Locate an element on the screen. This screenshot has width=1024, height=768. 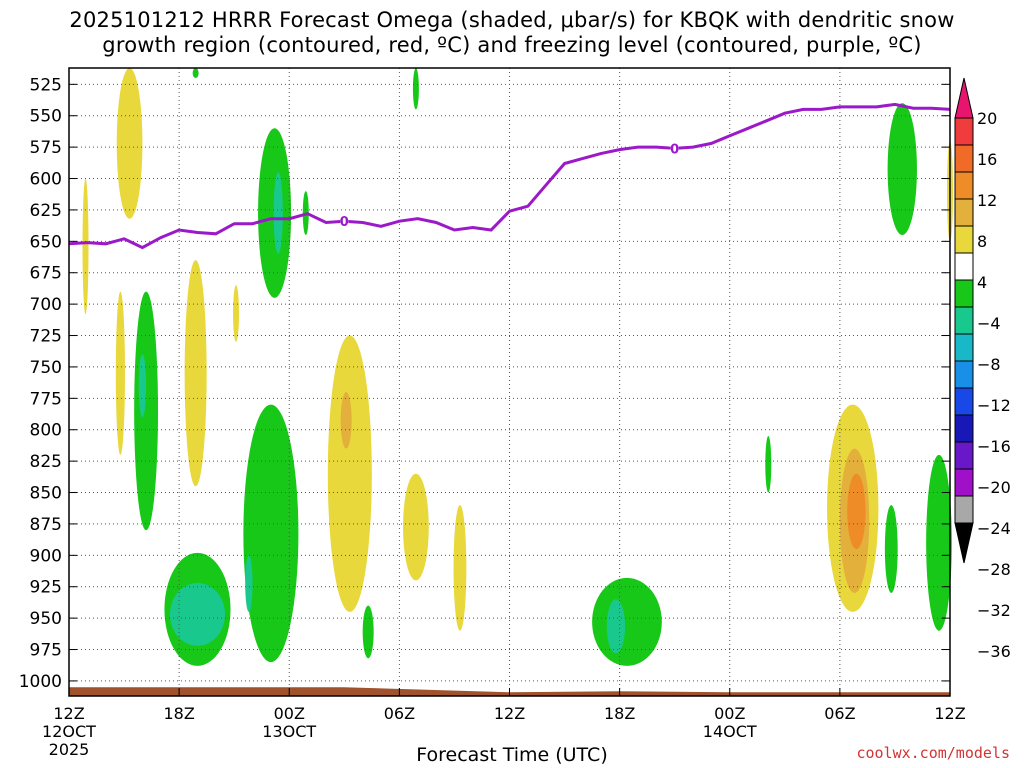
y-tick-label-725: 725 is located at coordinates (46, 337).